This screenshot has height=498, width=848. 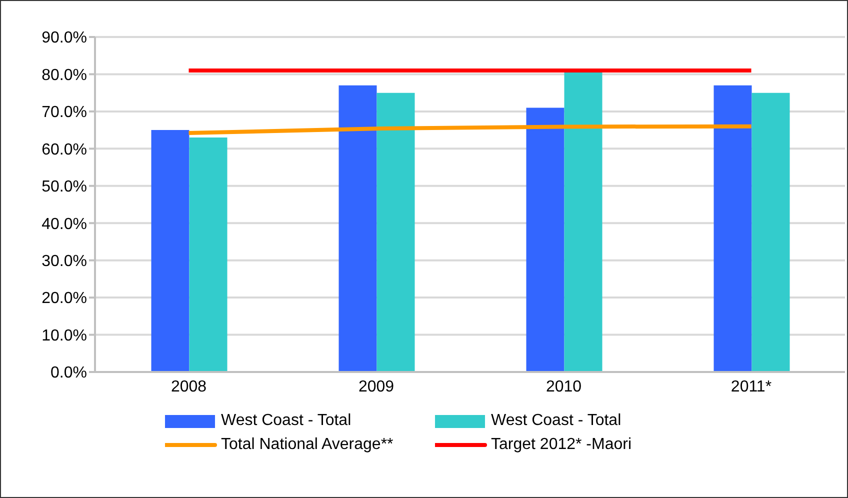 What do you see at coordinates (564, 387) in the screenshot?
I see `x-tick-label: 2010` at bounding box center [564, 387].